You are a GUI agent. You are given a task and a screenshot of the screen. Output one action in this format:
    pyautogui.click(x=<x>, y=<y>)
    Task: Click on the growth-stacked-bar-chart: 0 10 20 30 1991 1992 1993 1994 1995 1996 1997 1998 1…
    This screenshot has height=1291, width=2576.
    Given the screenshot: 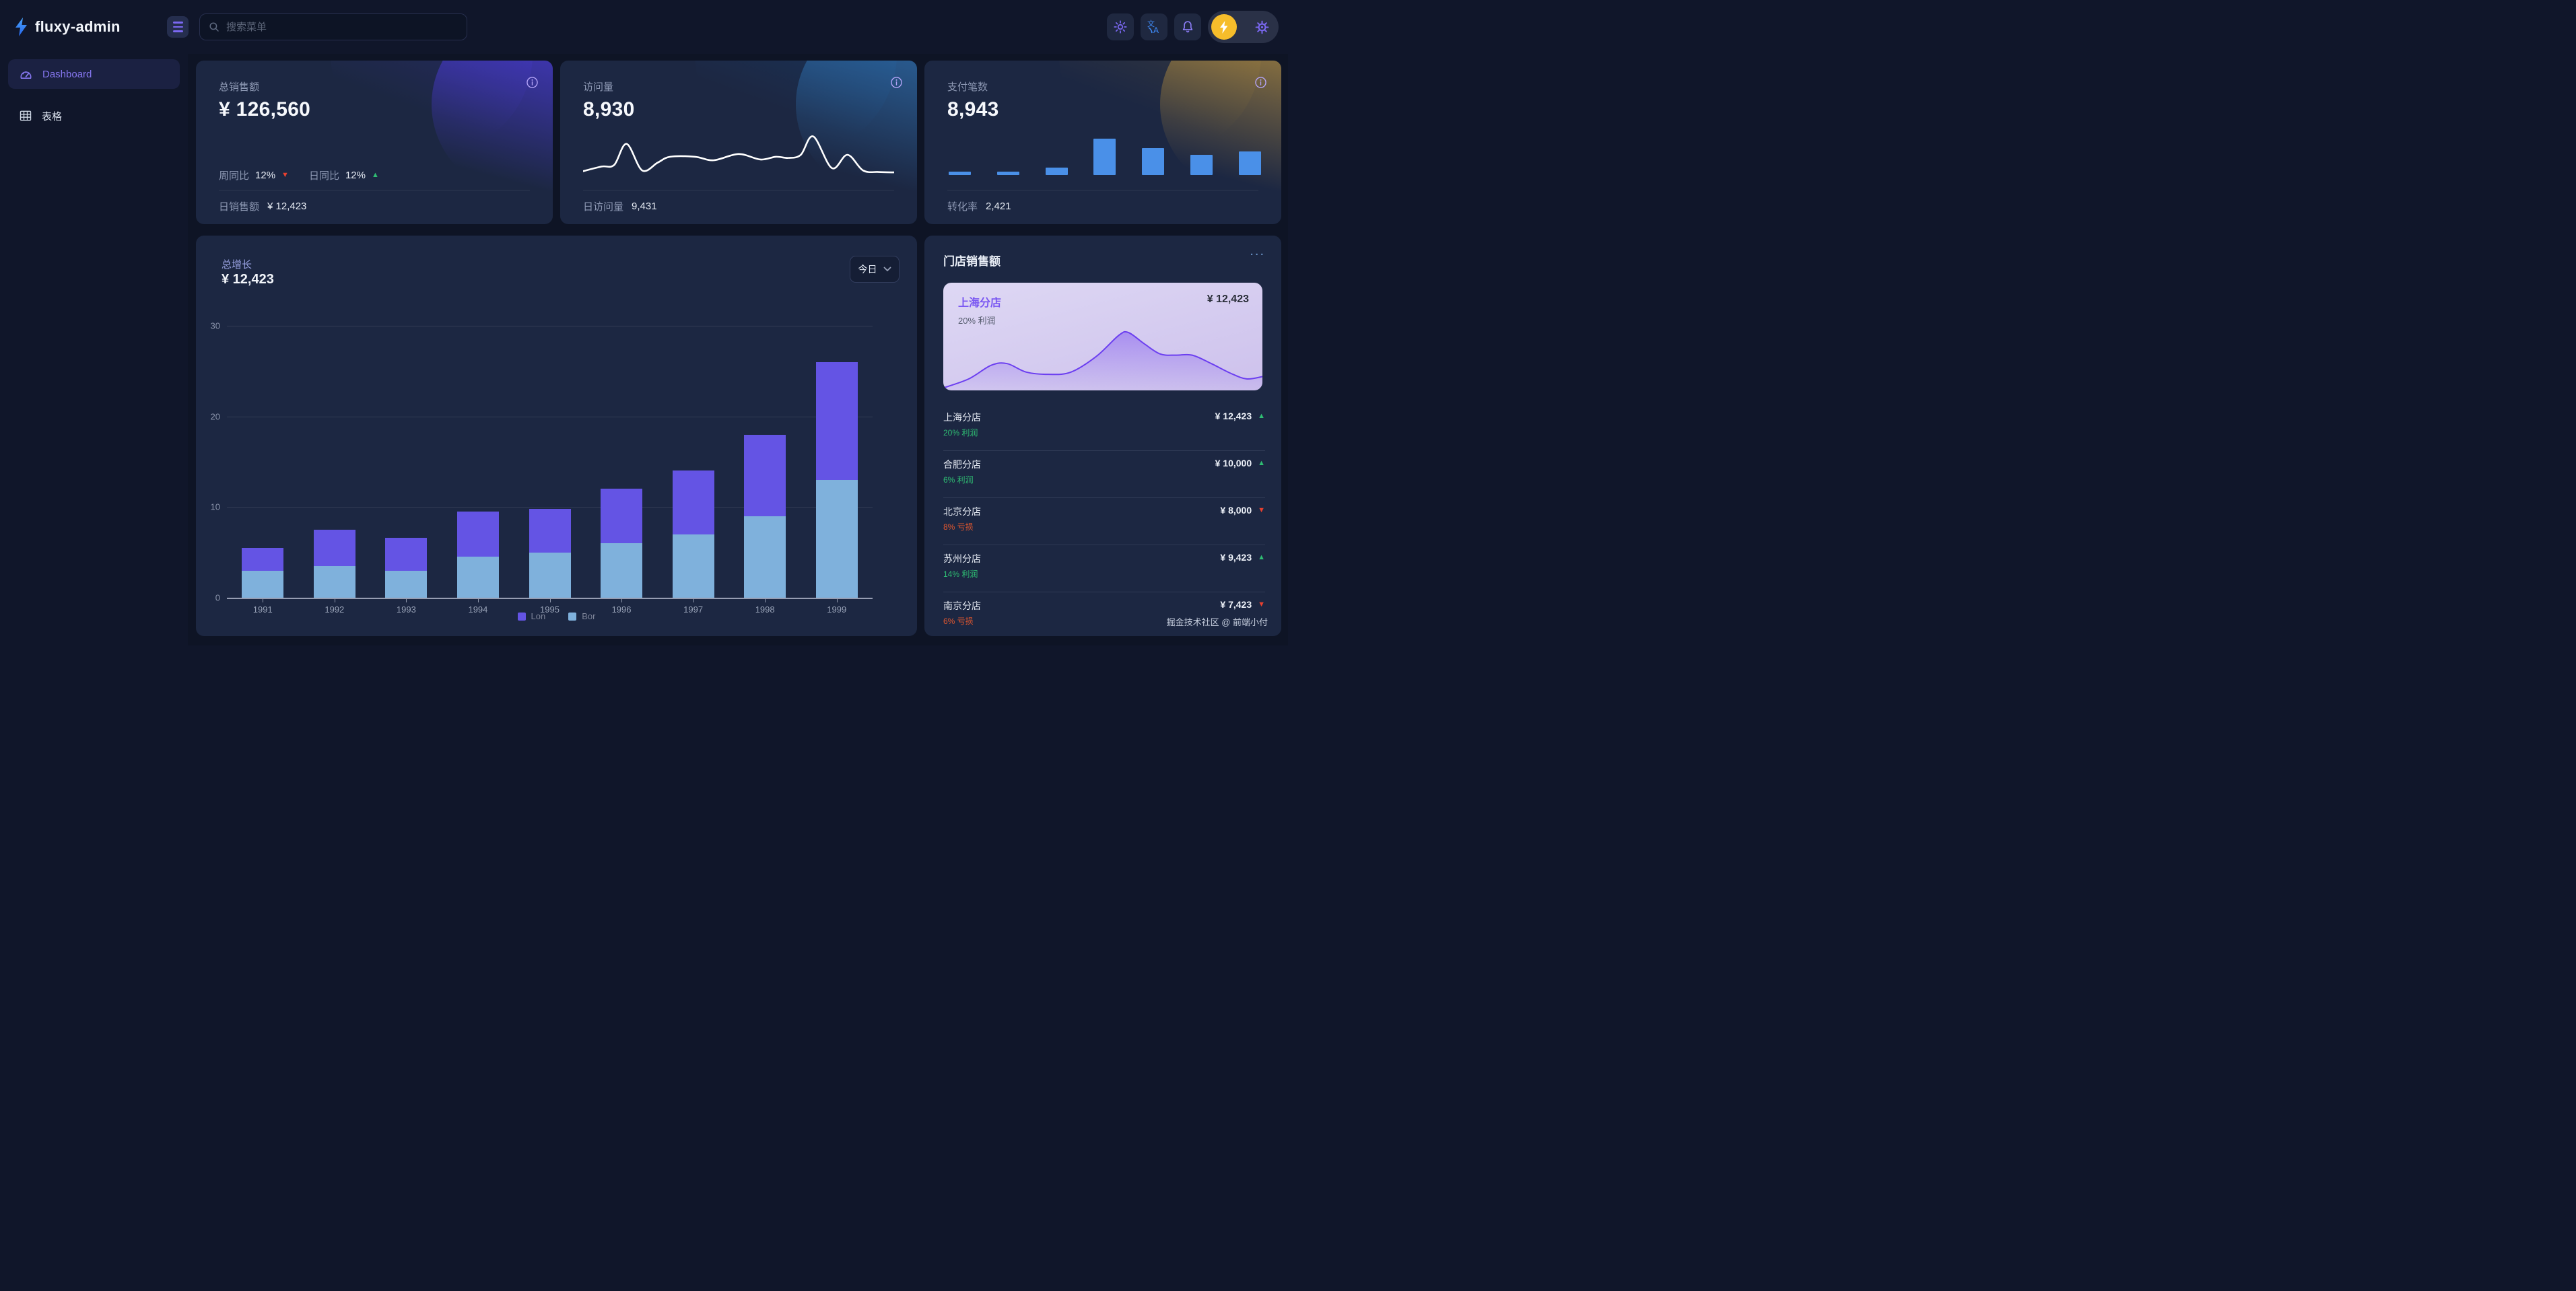 What is the action you would take?
    pyautogui.click(x=556, y=436)
    